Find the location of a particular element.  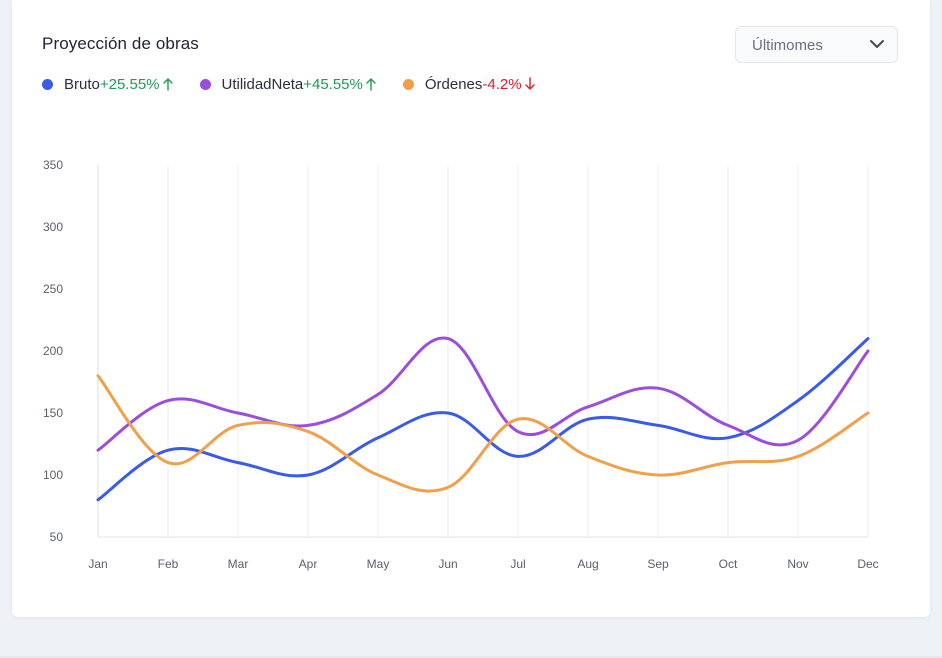

card-title: Proyección de obras is located at coordinates (120, 43).